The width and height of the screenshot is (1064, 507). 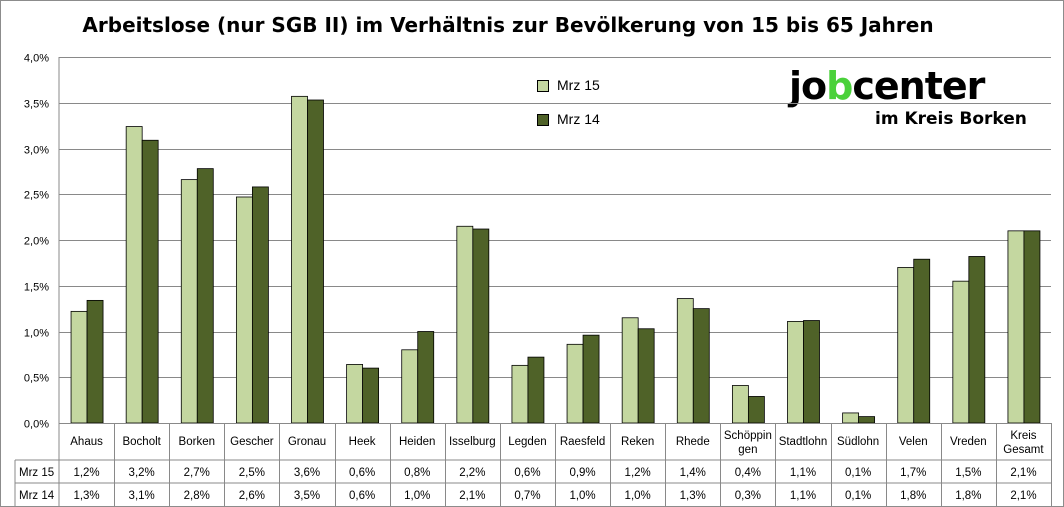 I want to click on x-tick-label: Gesamt, so click(x=1023, y=450).